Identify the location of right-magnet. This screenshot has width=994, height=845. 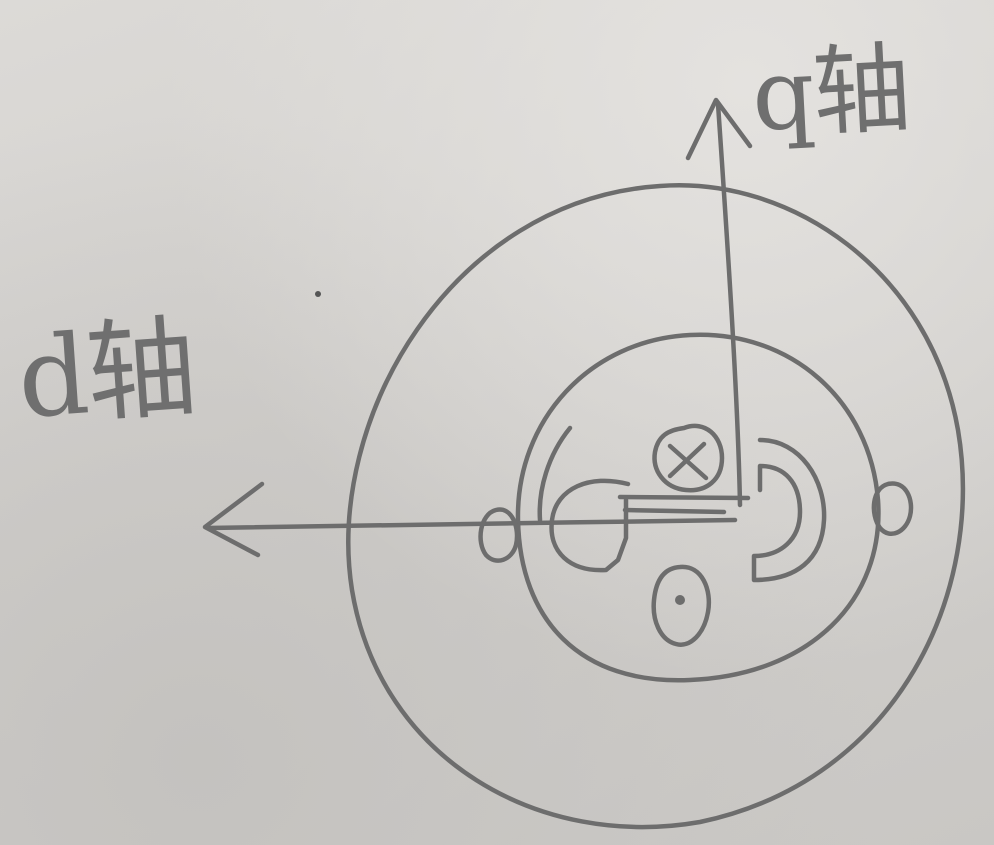
(789, 510).